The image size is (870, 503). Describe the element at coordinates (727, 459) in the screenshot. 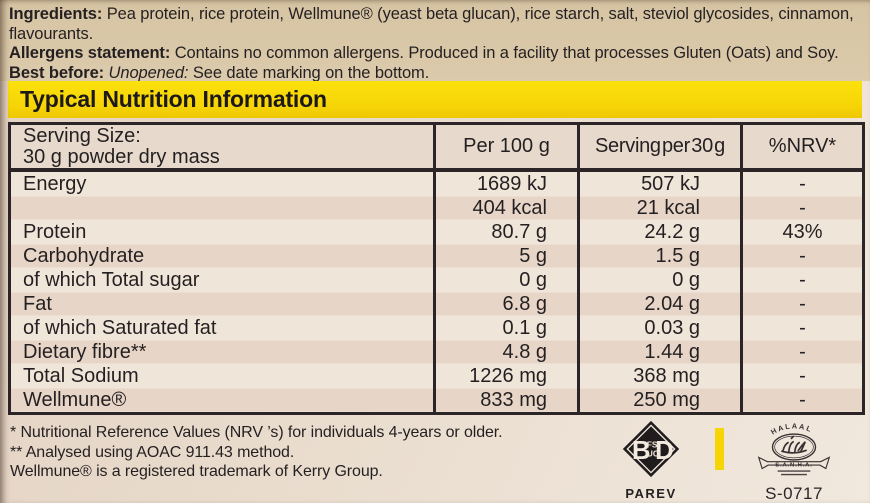

I see `certification-logos: B FS UC D PAREV HALAAL` at that location.